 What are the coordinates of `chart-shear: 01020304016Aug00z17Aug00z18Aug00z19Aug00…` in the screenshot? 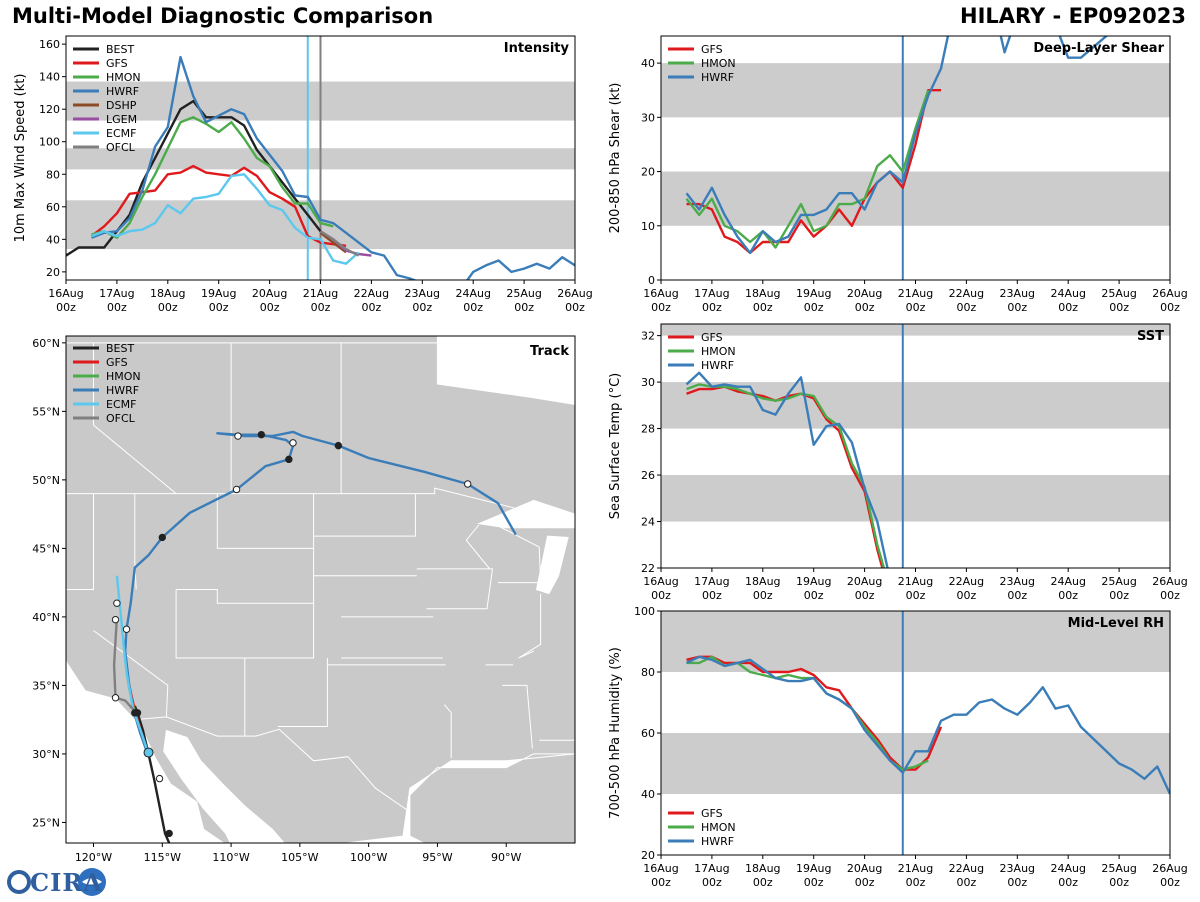 It's located at (898, 174).